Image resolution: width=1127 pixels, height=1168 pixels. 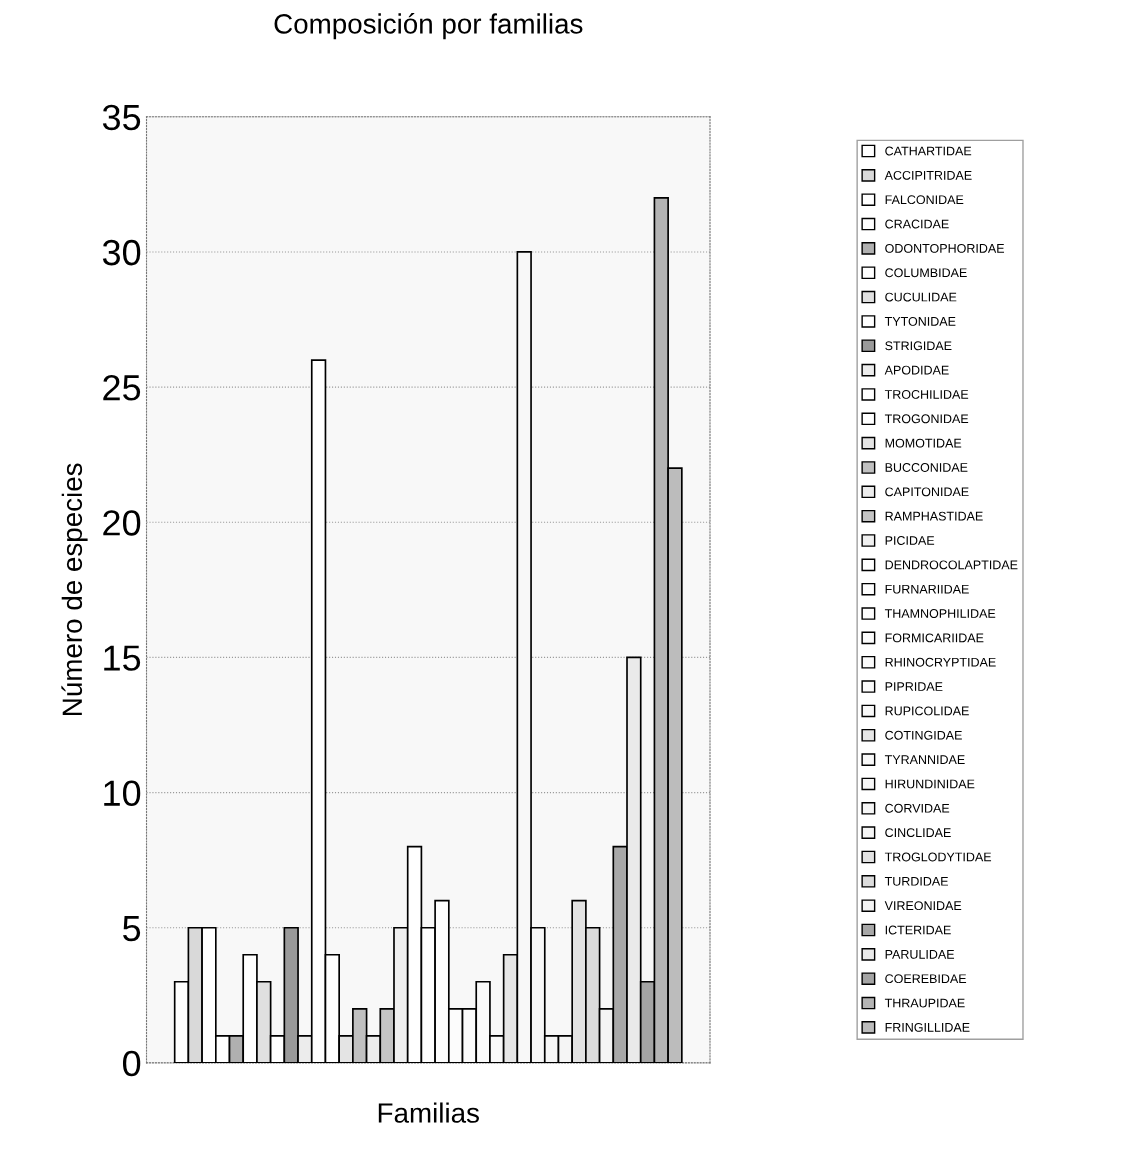 I want to click on legend-label: COLUMBIDAE, so click(x=926, y=273).